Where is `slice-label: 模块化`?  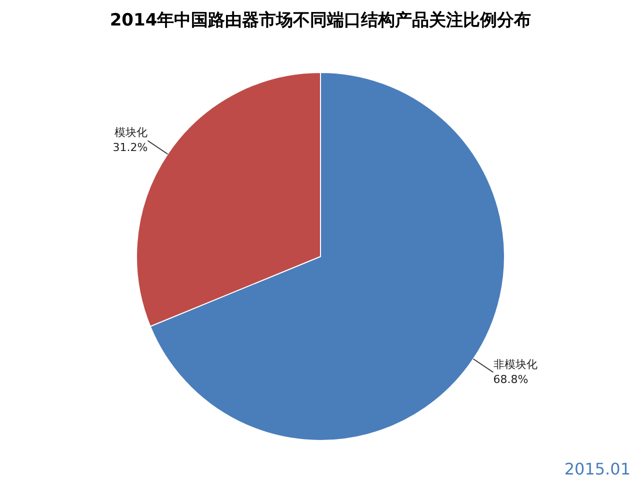
slice-label: 模块化 is located at coordinates (131, 133).